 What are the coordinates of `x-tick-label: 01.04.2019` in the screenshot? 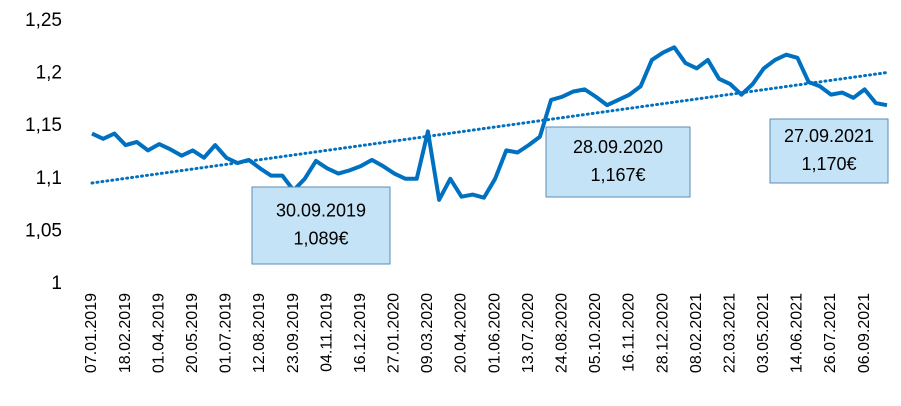 It's located at (158, 333).